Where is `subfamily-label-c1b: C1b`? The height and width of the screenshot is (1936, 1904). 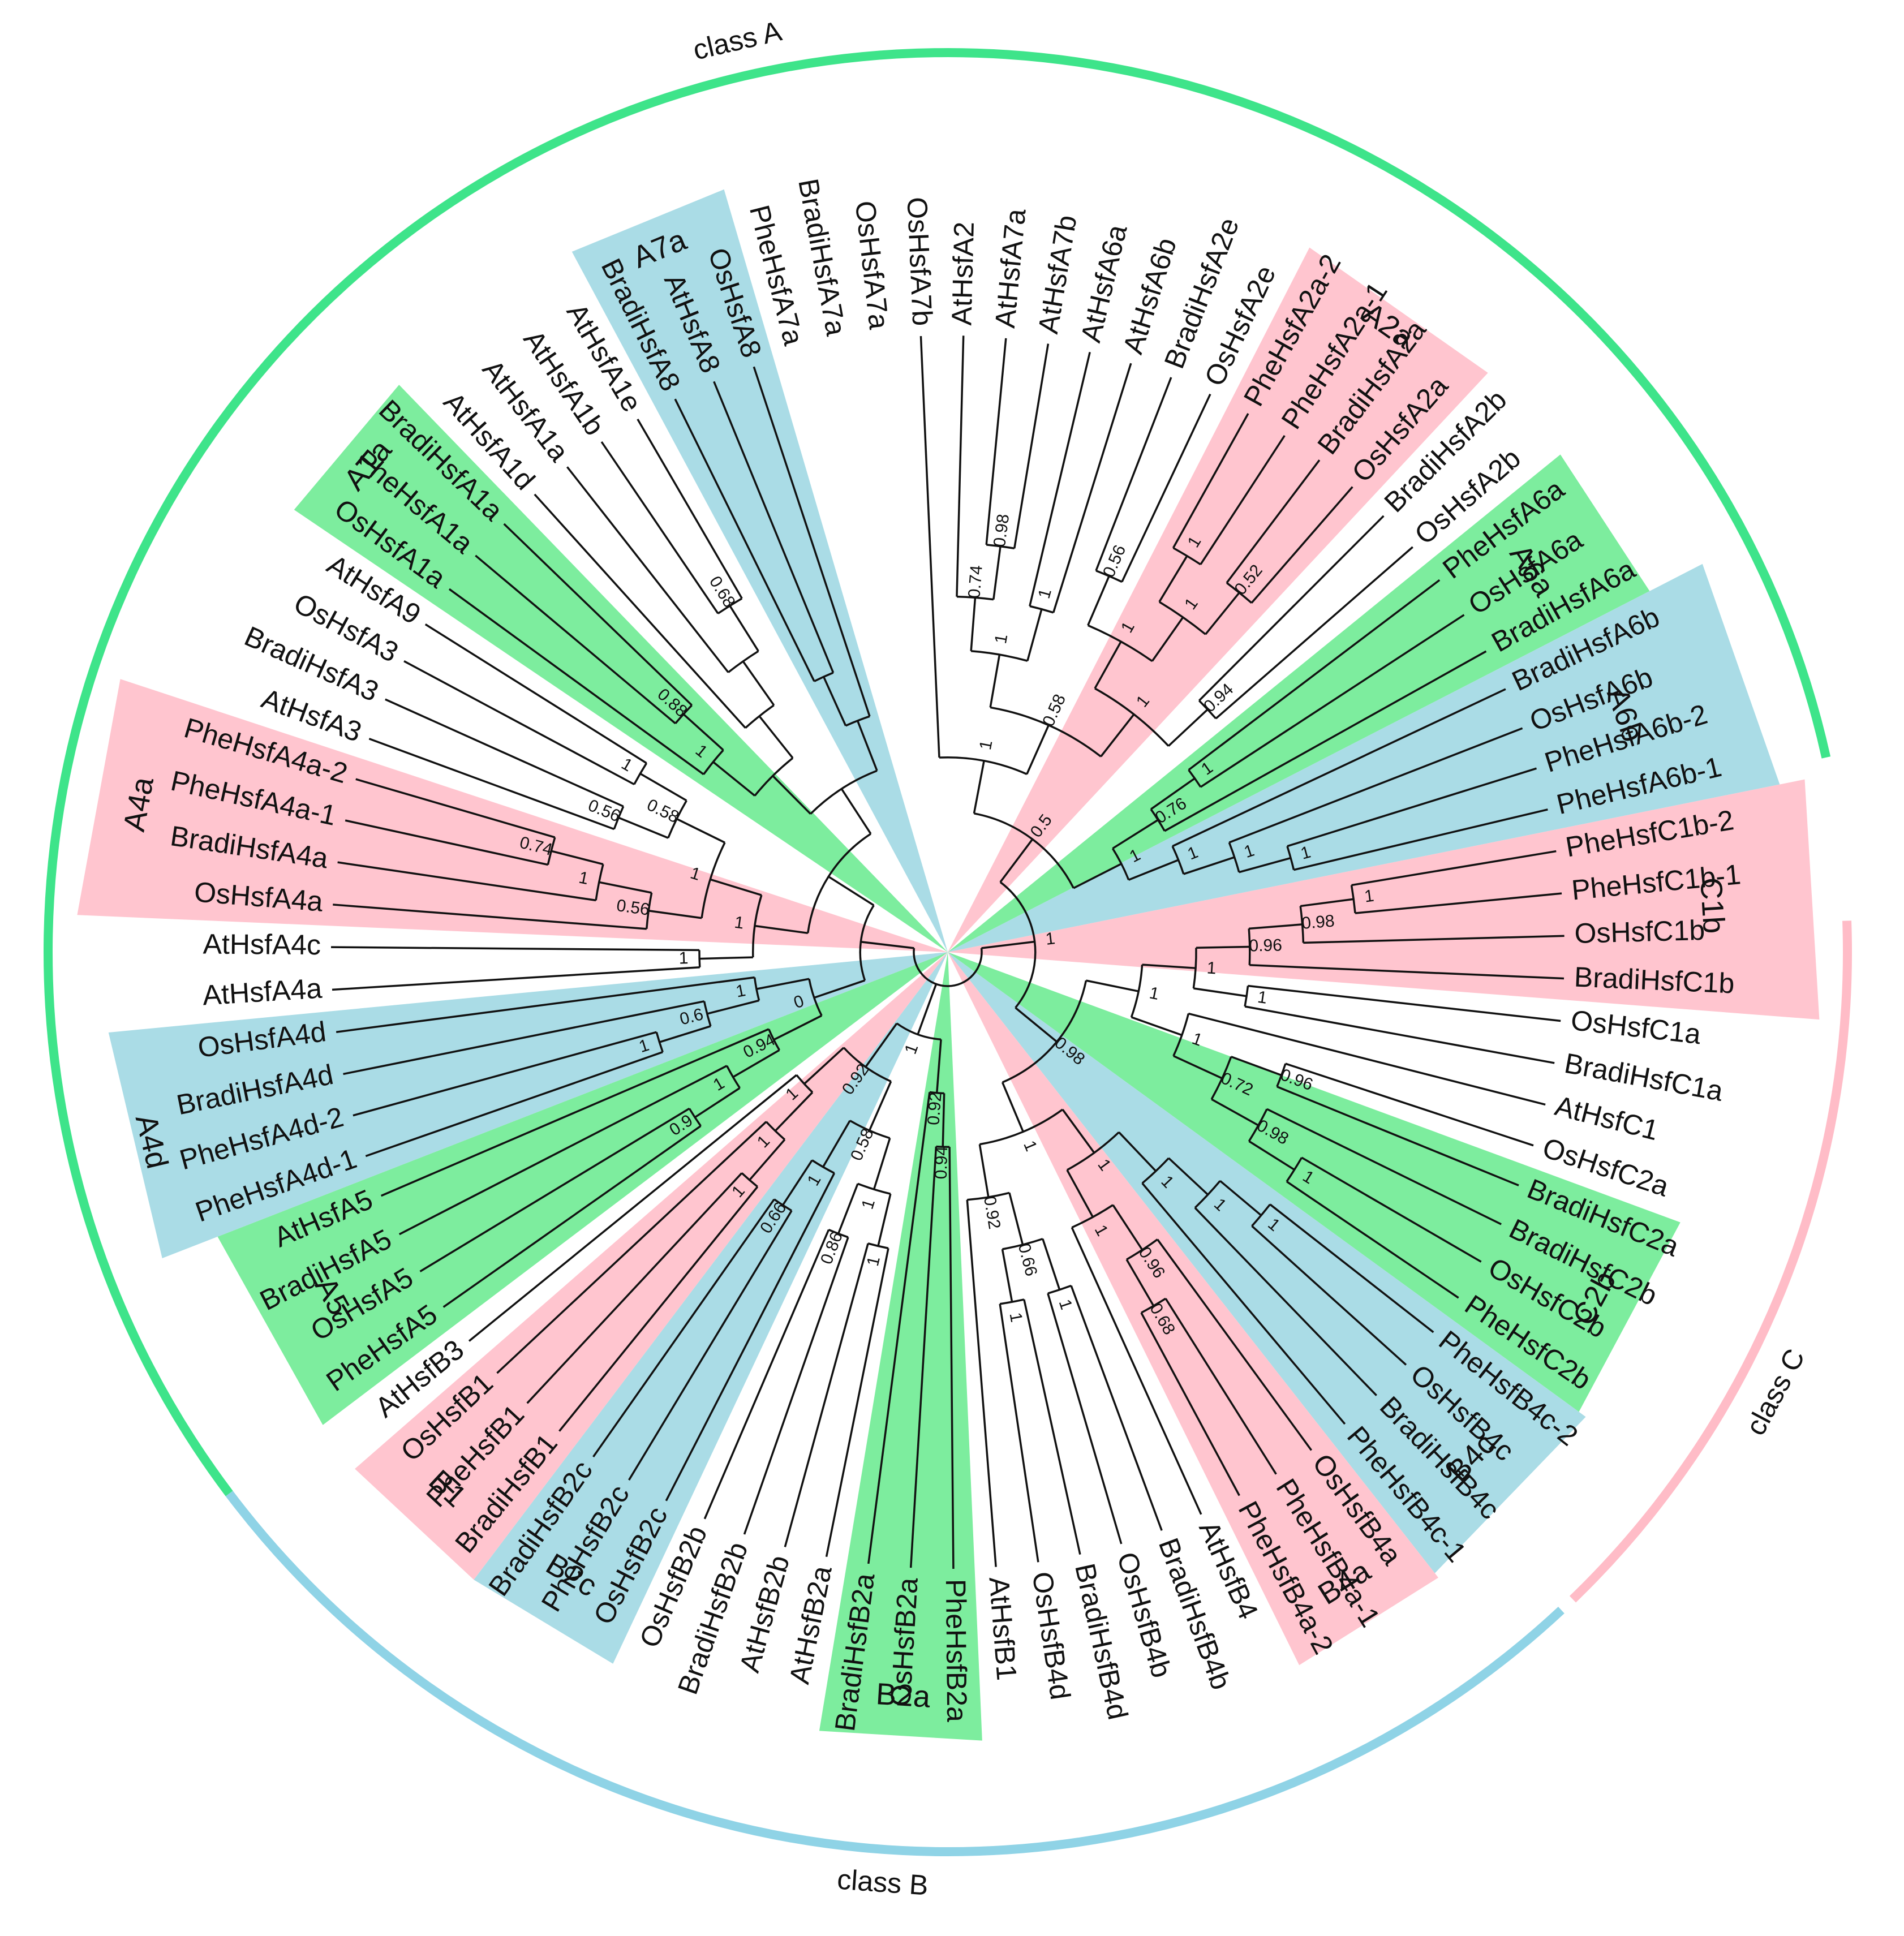
subfamily-label-c1b: C1b is located at coordinates (1712, 906).